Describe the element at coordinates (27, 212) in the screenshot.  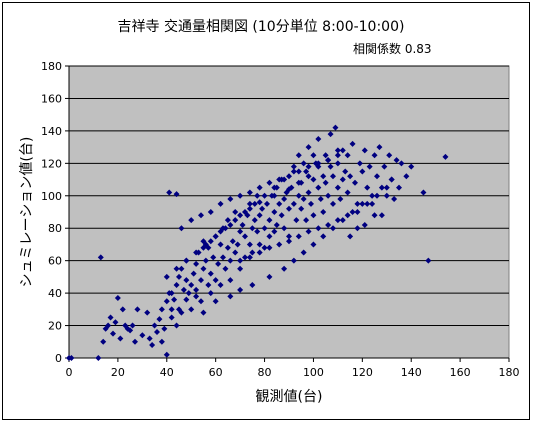
I see `y-axis-label: シュミレーション値(台)` at that location.